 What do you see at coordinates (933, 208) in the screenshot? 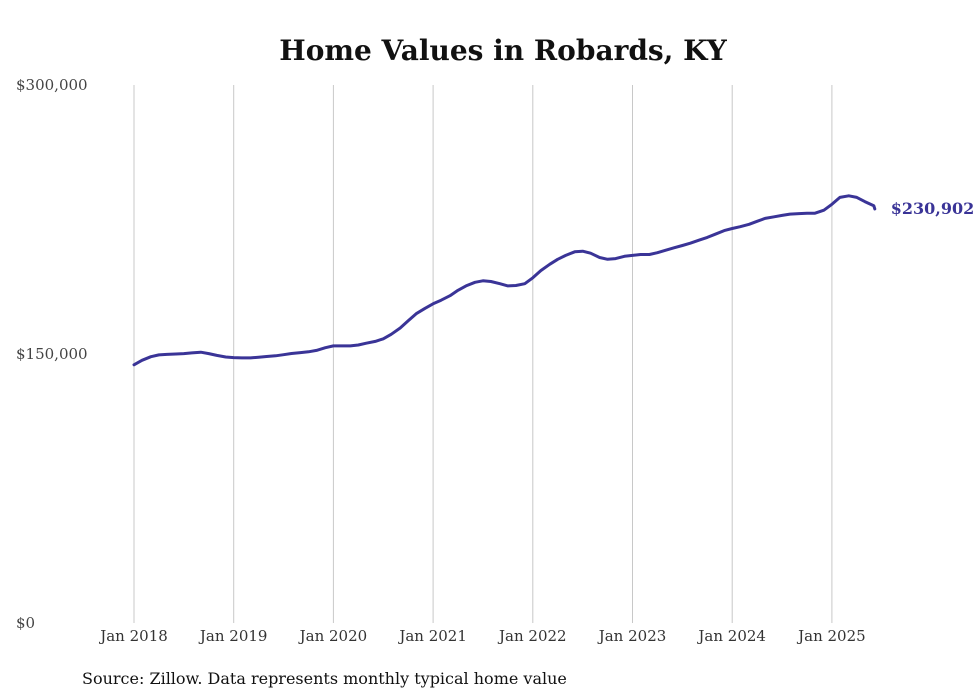
I see `end-value-label: $230,902` at bounding box center [933, 208].